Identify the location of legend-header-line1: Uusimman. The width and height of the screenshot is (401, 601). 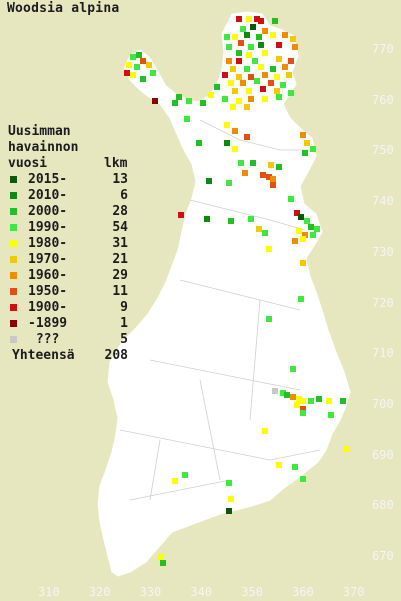
(39, 131).